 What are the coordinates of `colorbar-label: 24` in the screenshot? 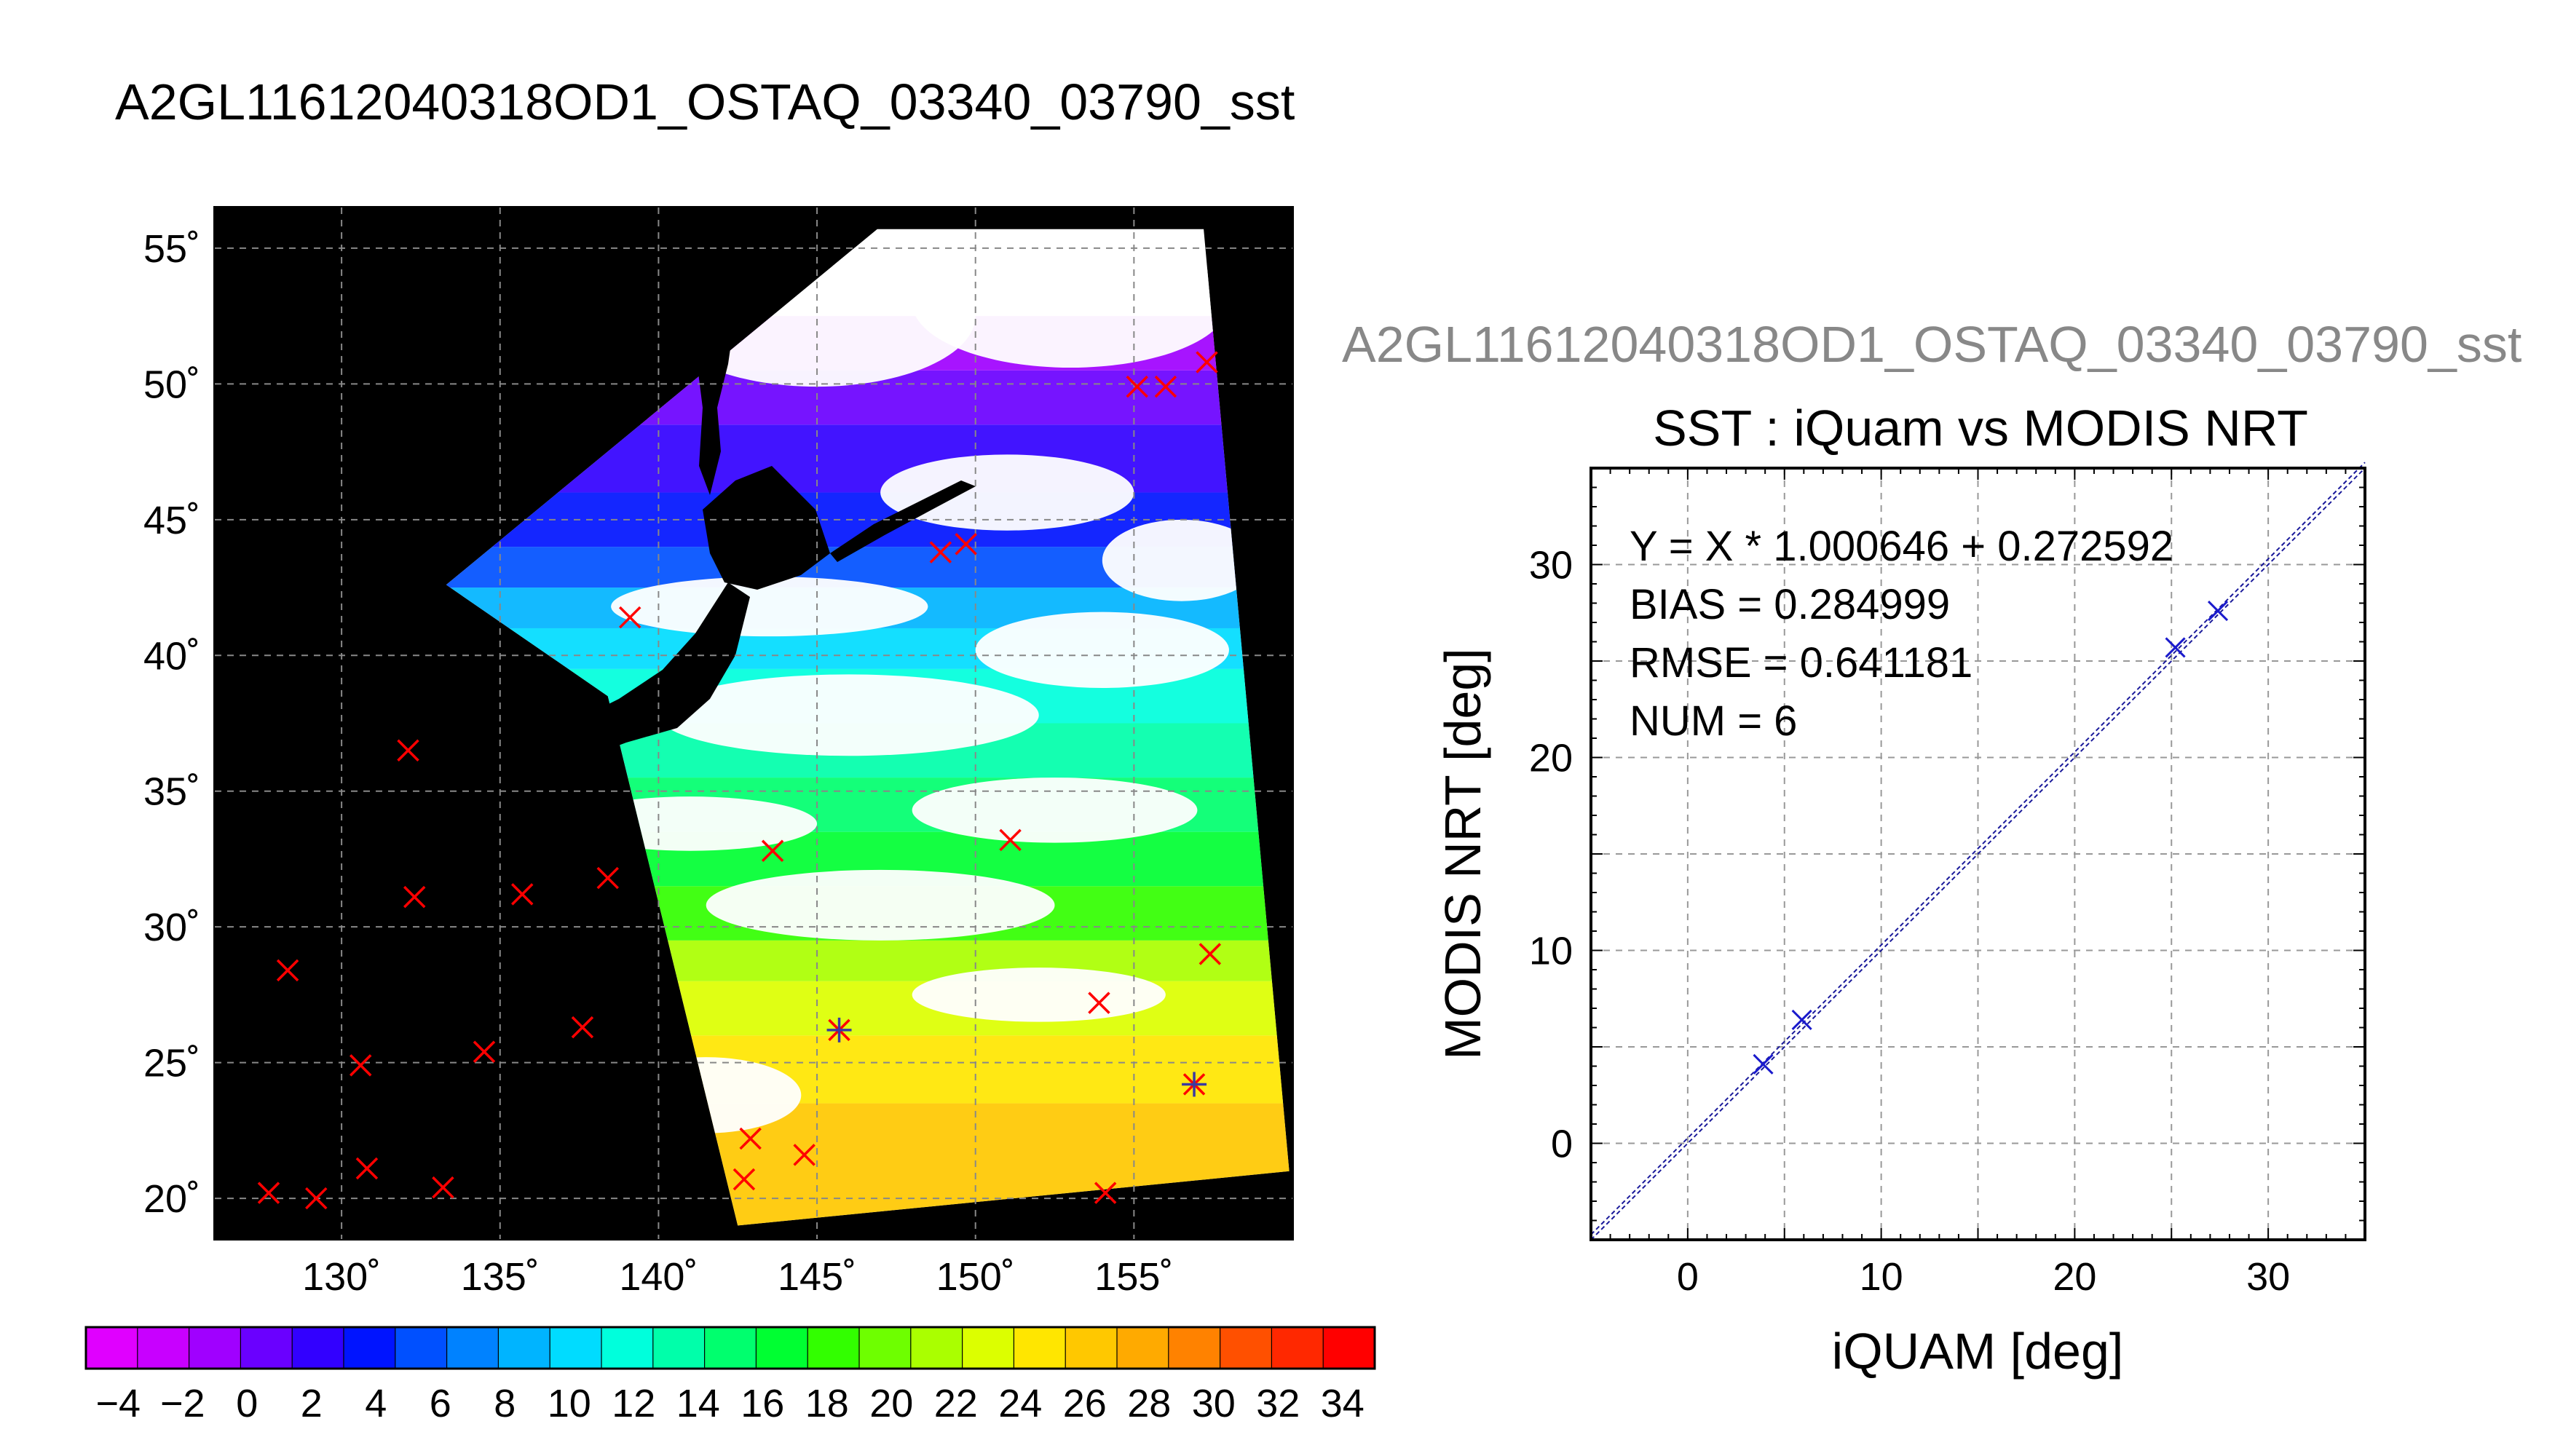 It's located at (1020, 1403).